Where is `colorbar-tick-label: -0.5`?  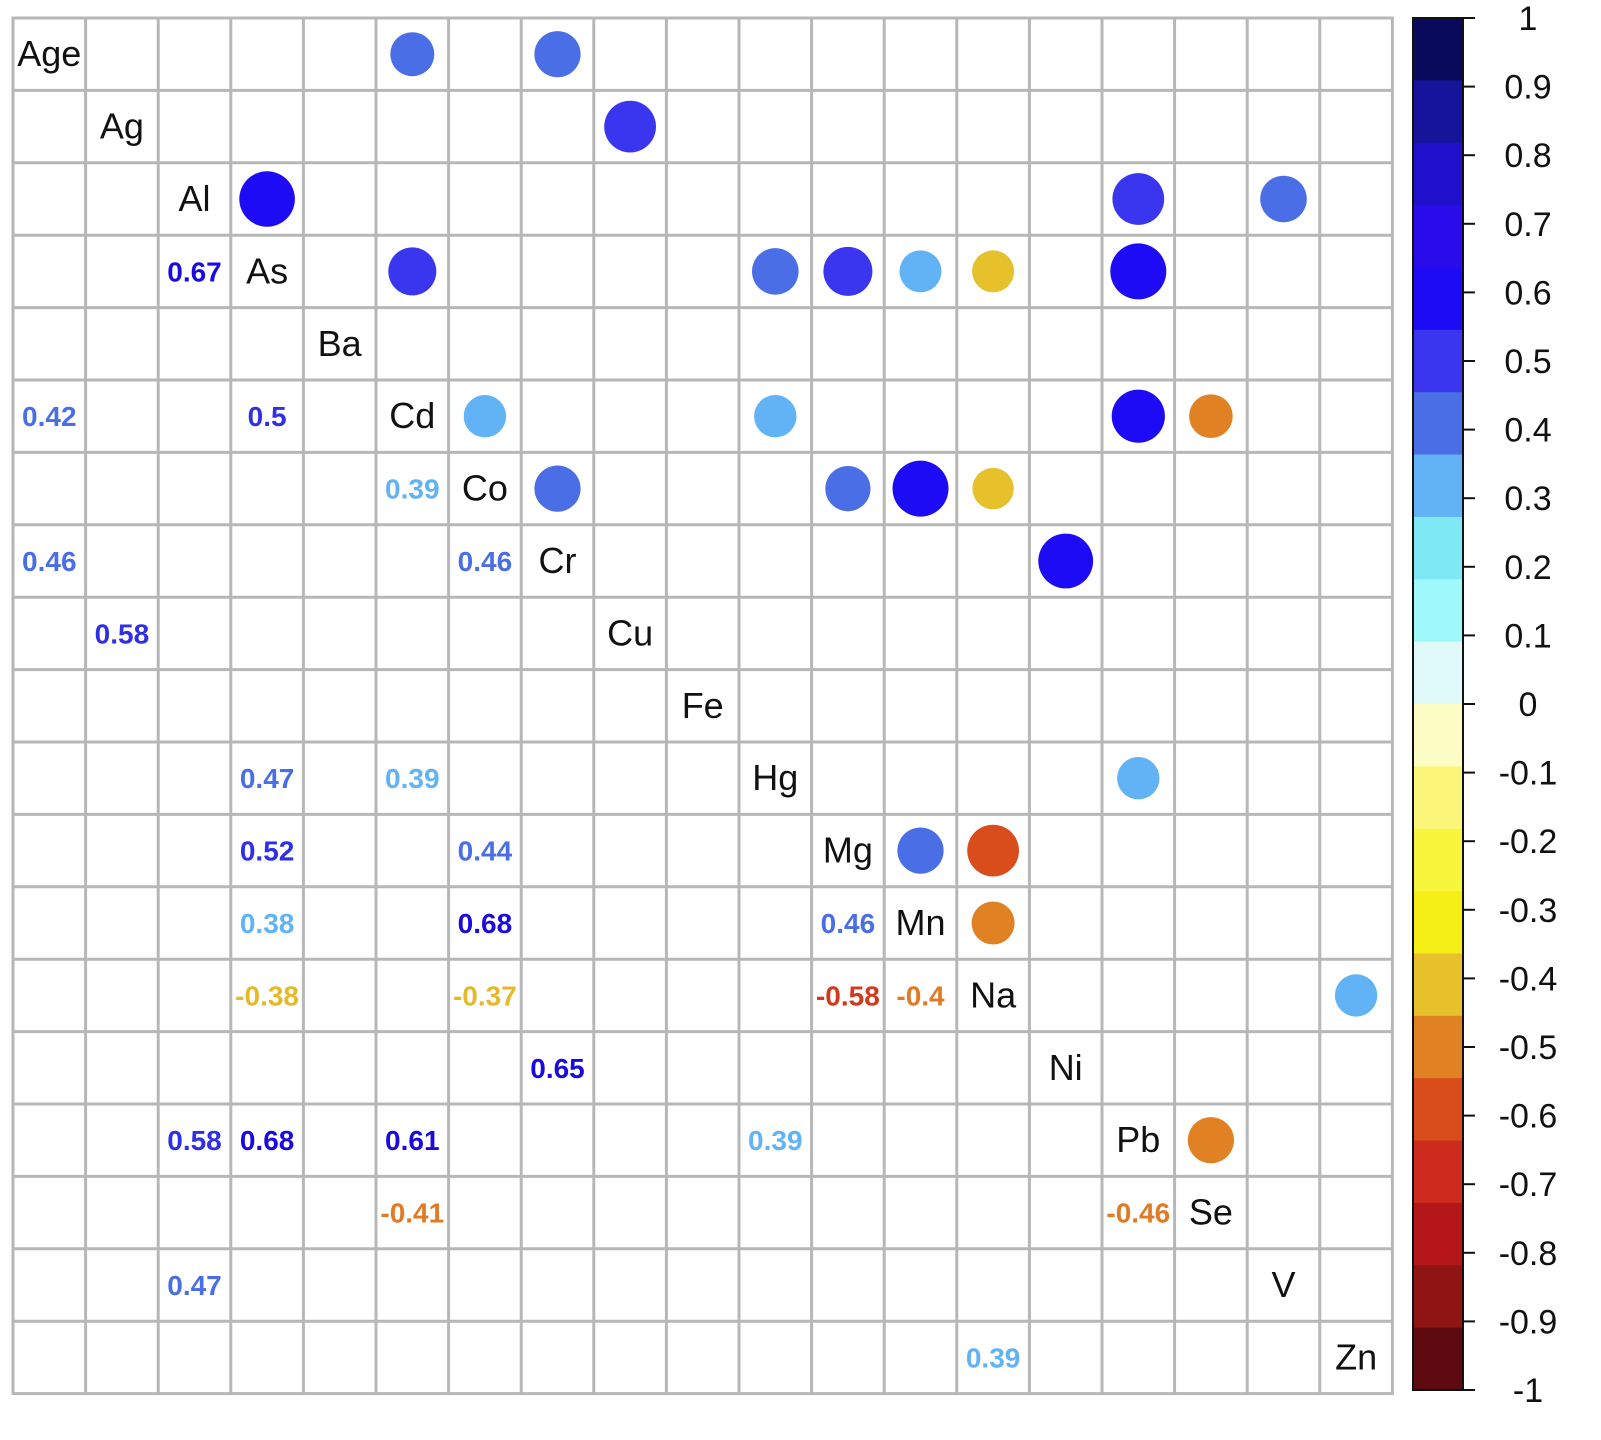
colorbar-tick-label: -0.5 is located at coordinates (1528, 1048).